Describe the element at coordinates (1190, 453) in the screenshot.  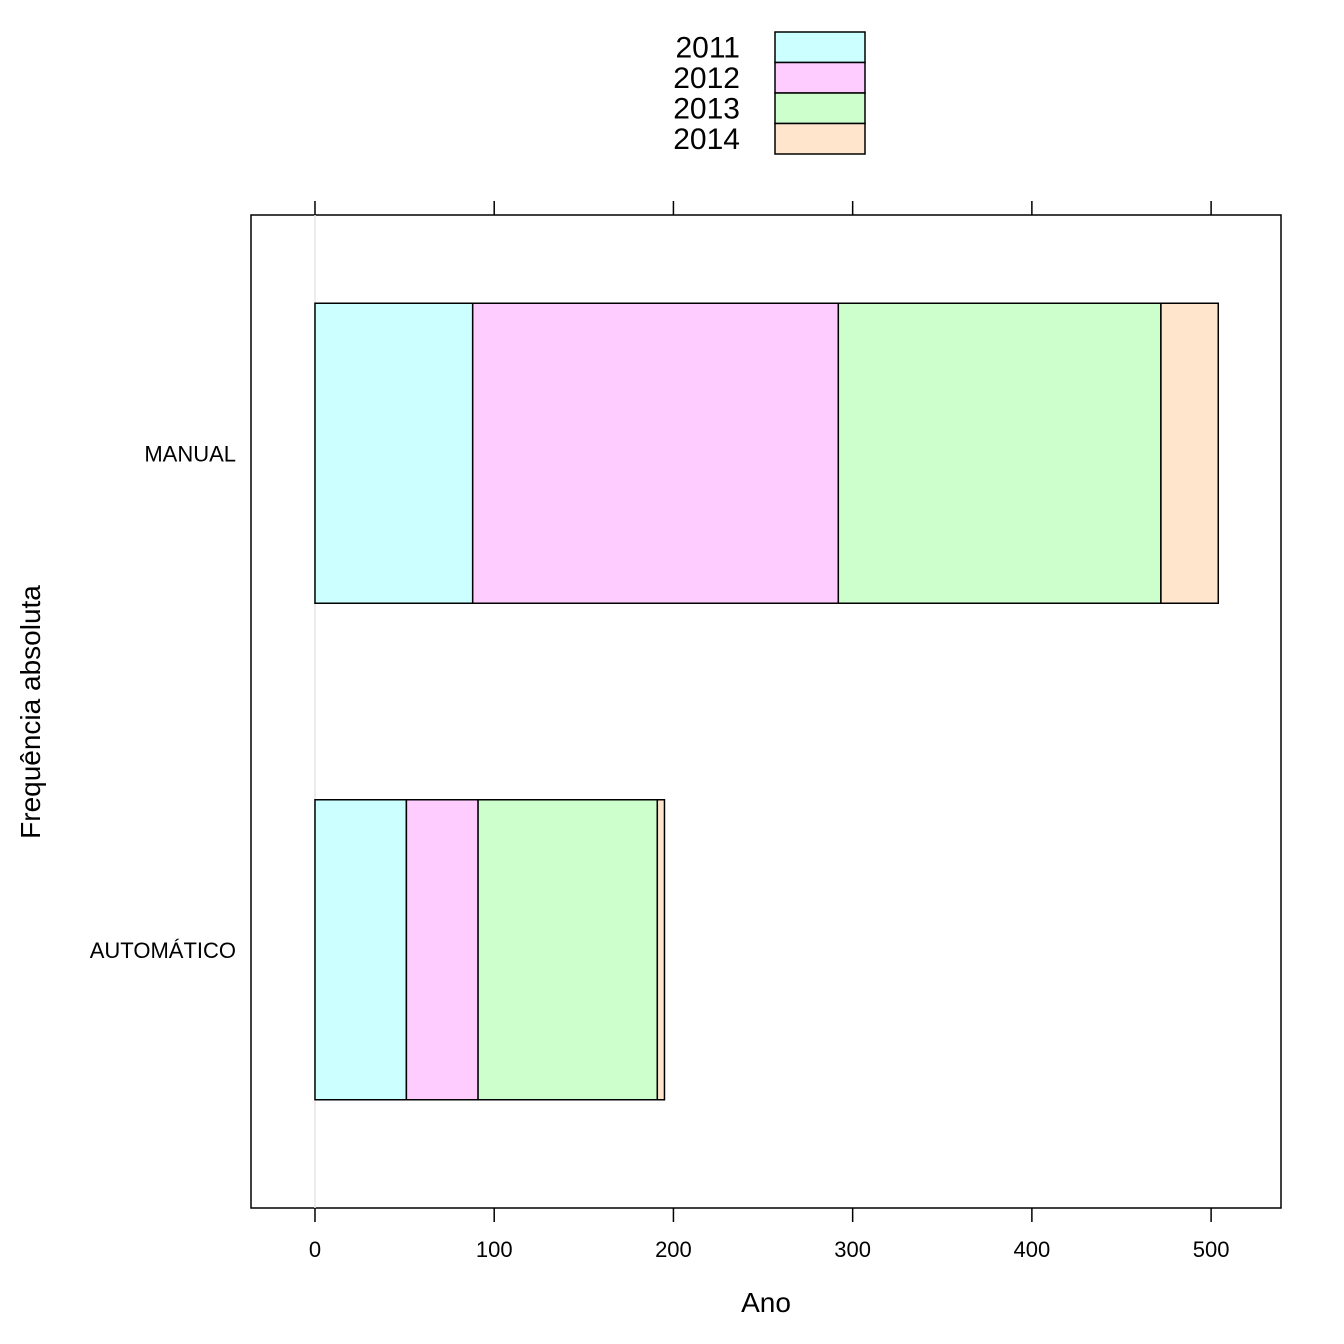
I see `bar-manual-2014` at that location.